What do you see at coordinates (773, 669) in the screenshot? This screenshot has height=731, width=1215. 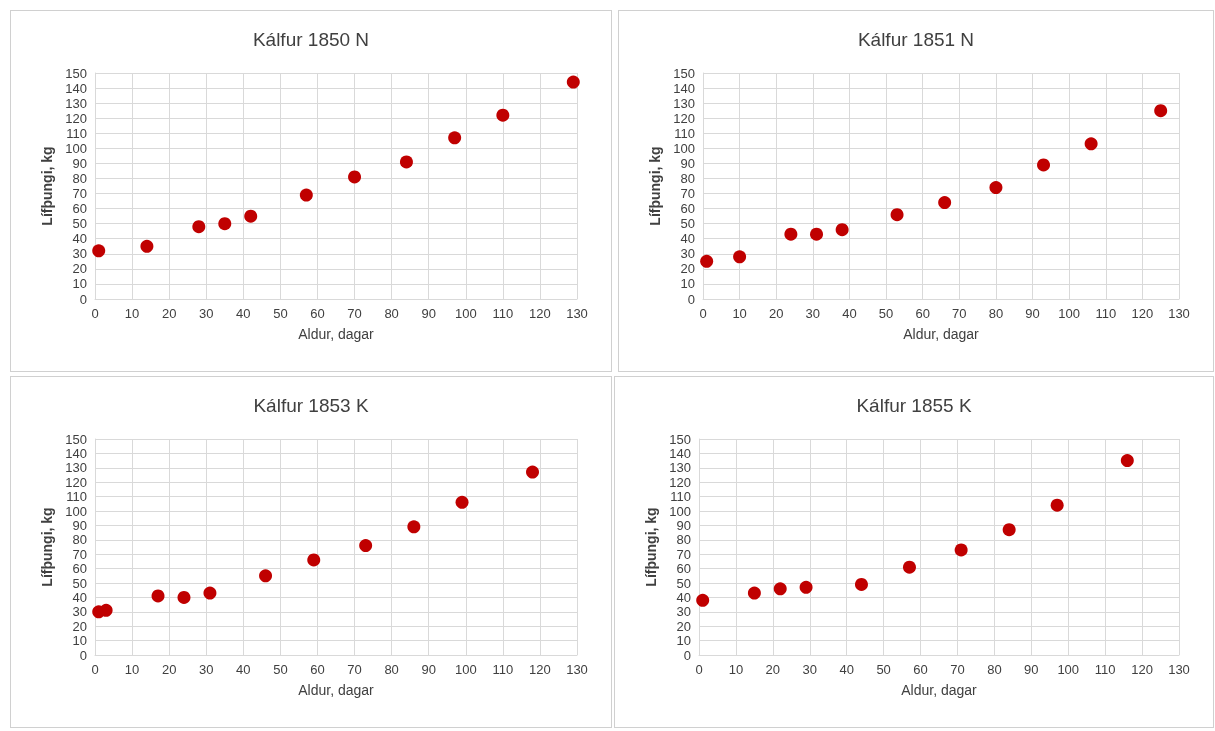 I see `x-tick-label: 20` at bounding box center [773, 669].